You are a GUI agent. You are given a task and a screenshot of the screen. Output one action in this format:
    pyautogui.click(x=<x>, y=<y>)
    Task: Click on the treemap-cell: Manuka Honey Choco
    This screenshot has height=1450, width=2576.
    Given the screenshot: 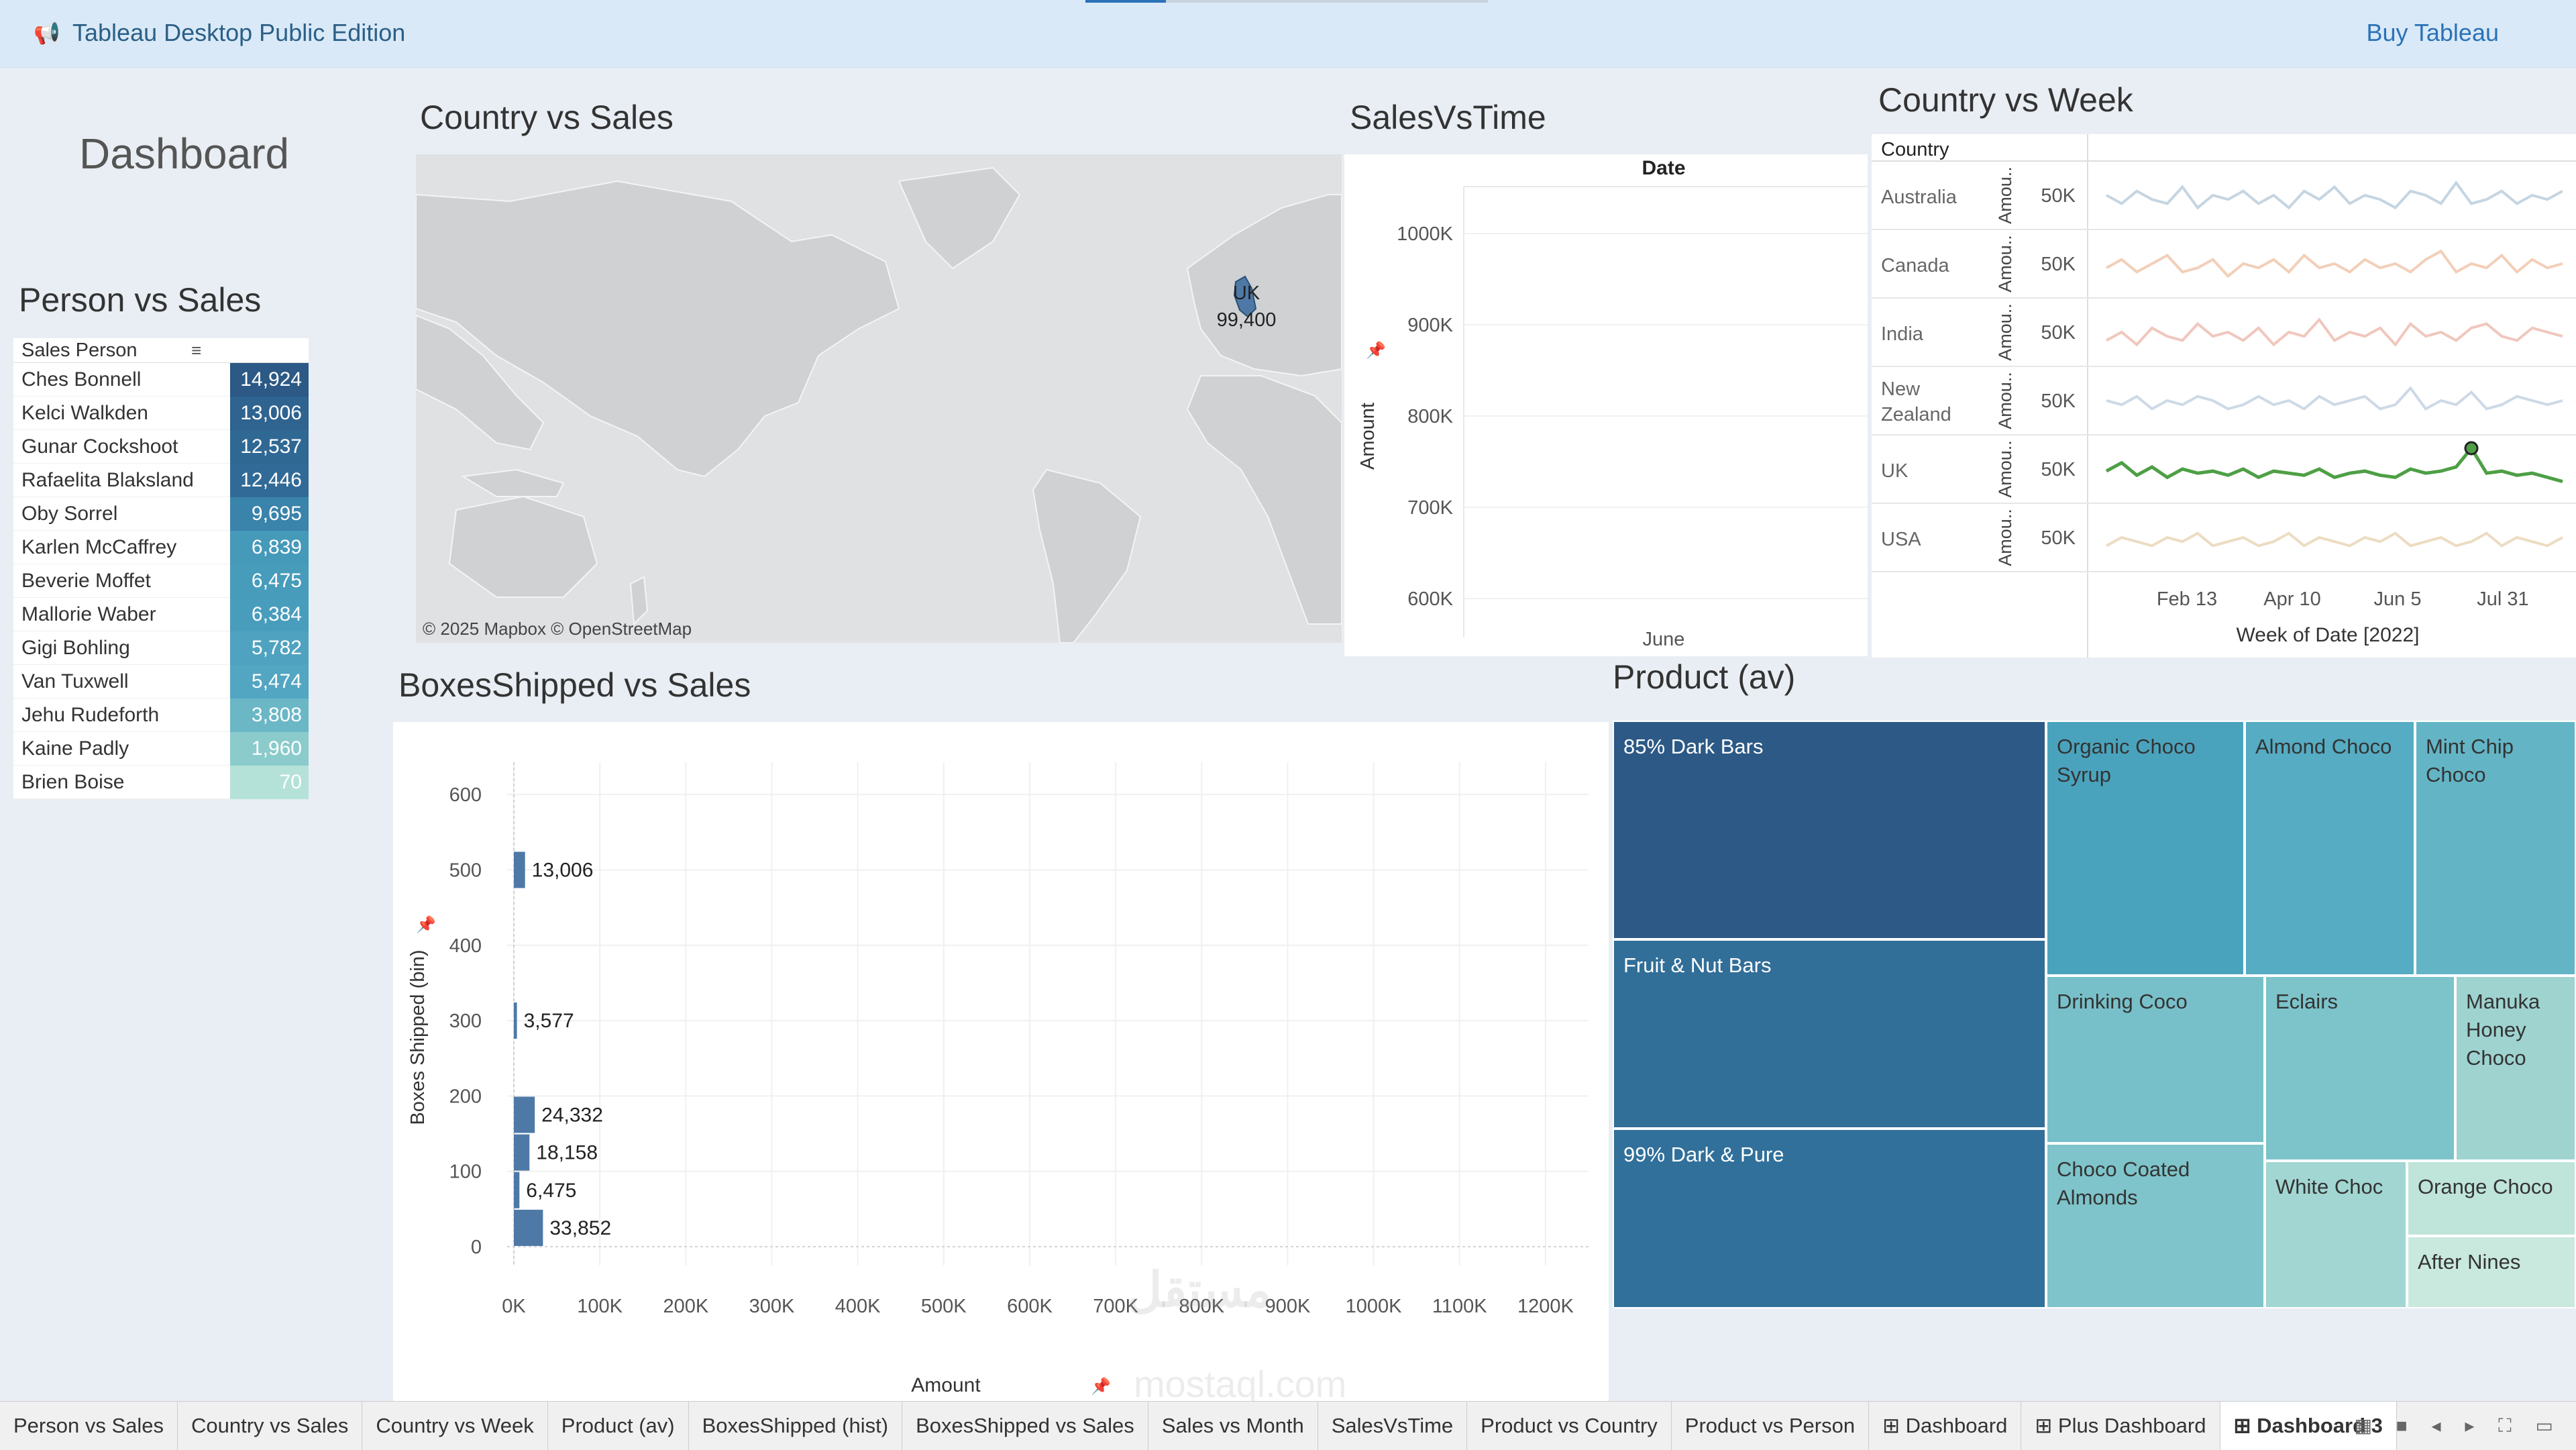 What is the action you would take?
    pyautogui.click(x=2515, y=1068)
    